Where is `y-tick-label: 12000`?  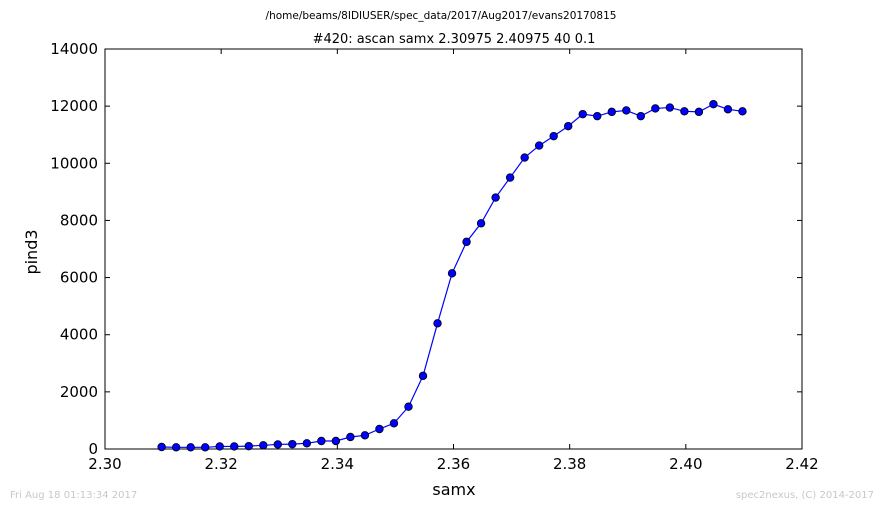
y-tick-label: 12000 is located at coordinates (74, 106).